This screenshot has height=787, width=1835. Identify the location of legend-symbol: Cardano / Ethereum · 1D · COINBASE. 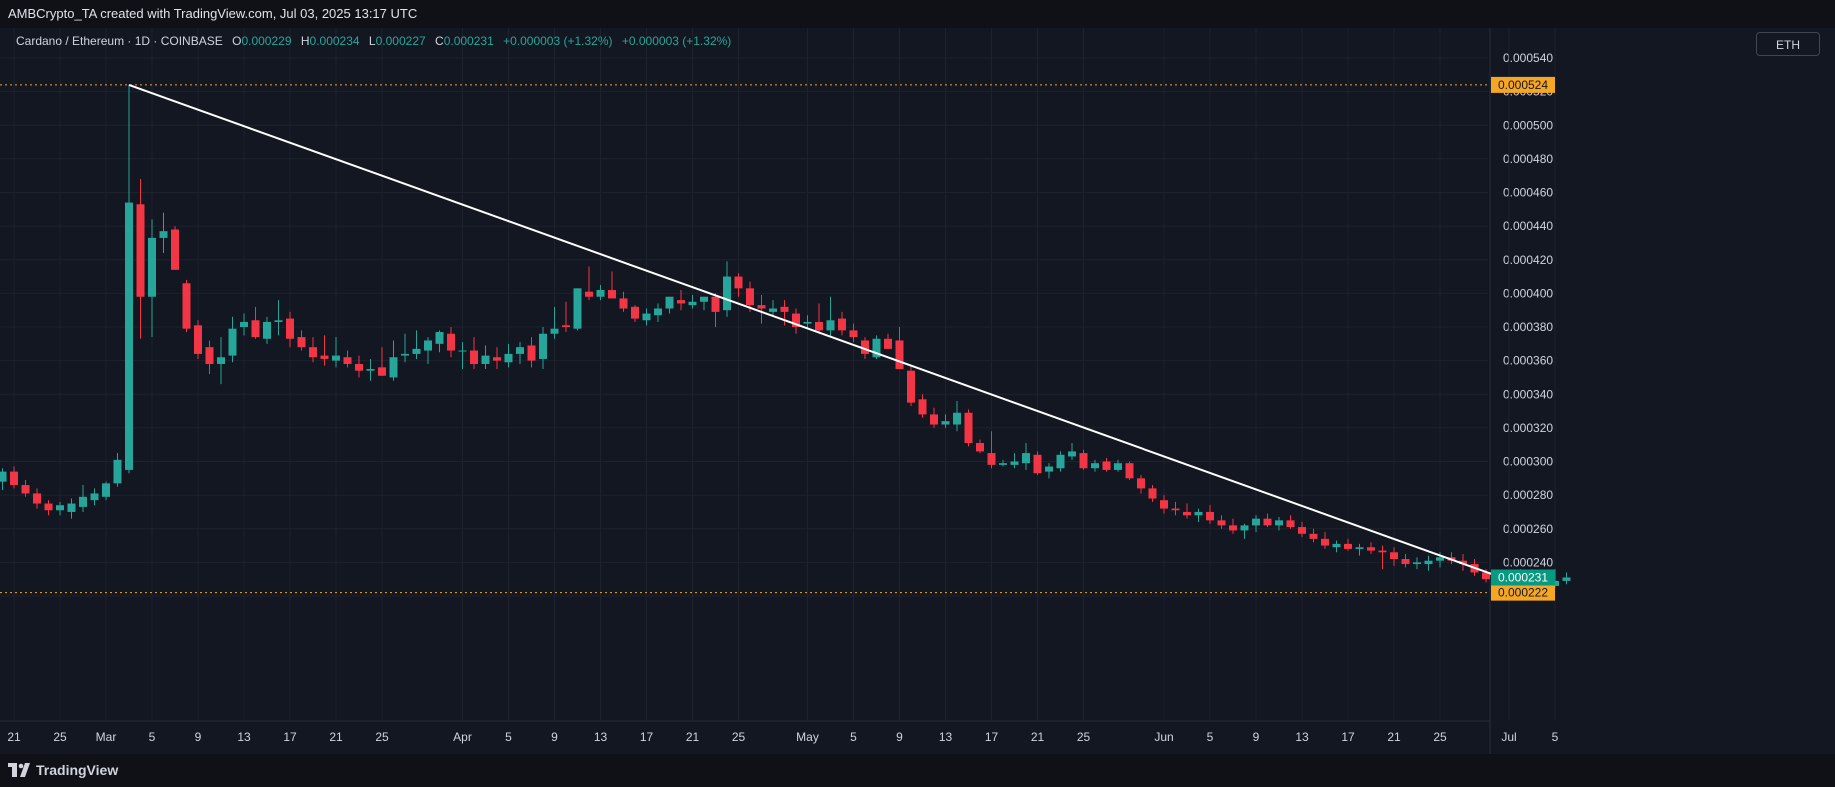
(119, 41).